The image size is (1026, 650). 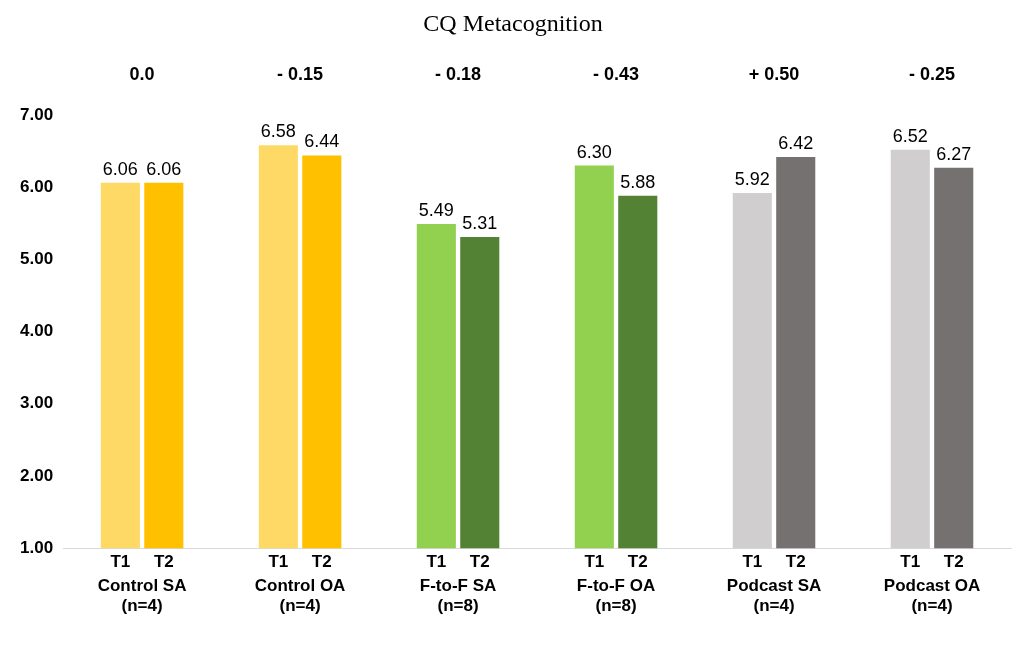 What do you see at coordinates (616, 596) in the screenshot?
I see `x-tick-label: F-to-F OA (n=8)` at bounding box center [616, 596].